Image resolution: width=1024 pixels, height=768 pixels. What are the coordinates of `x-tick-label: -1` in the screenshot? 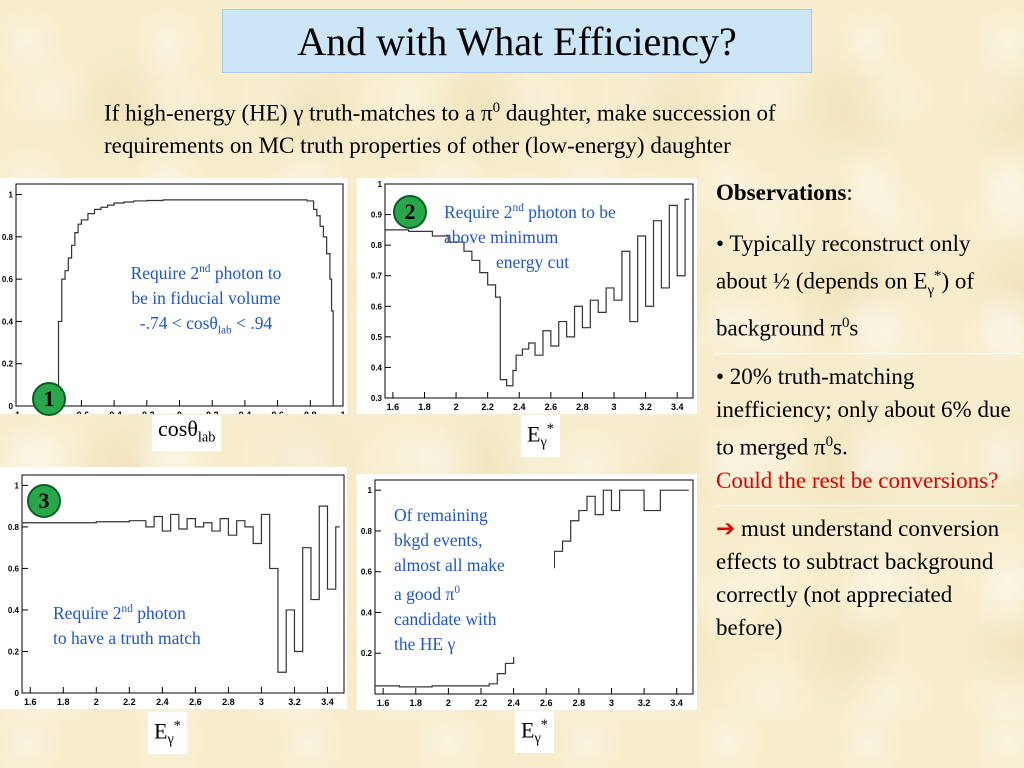 It's located at (16, 412).